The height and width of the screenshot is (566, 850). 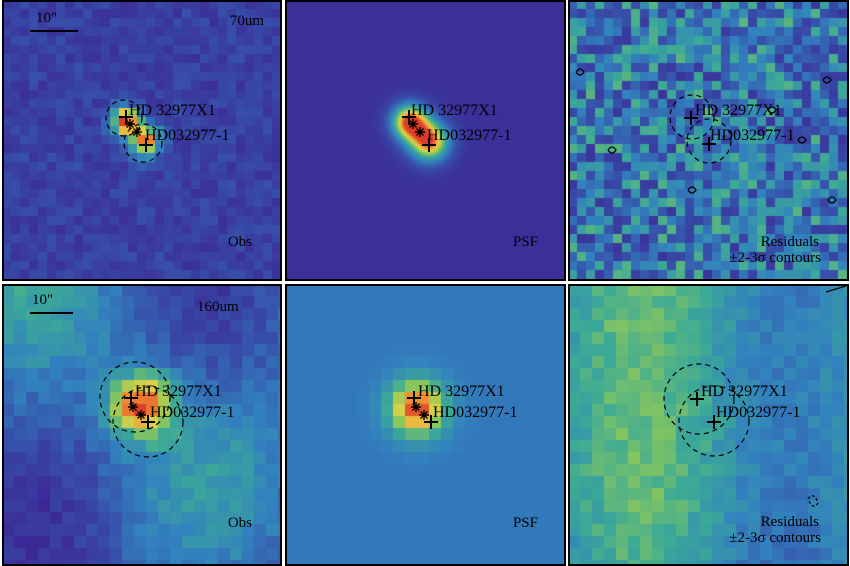 I want to click on residual-70um-markers, so click(x=706, y=136).